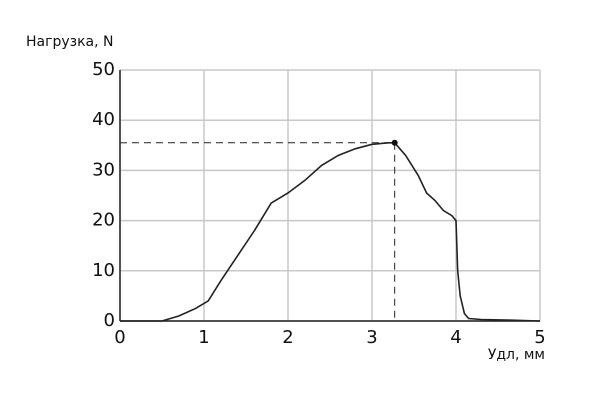  Describe the element at coordinates (103, 119) in the screenshot. I see `y-tick-label: 40` at that location.